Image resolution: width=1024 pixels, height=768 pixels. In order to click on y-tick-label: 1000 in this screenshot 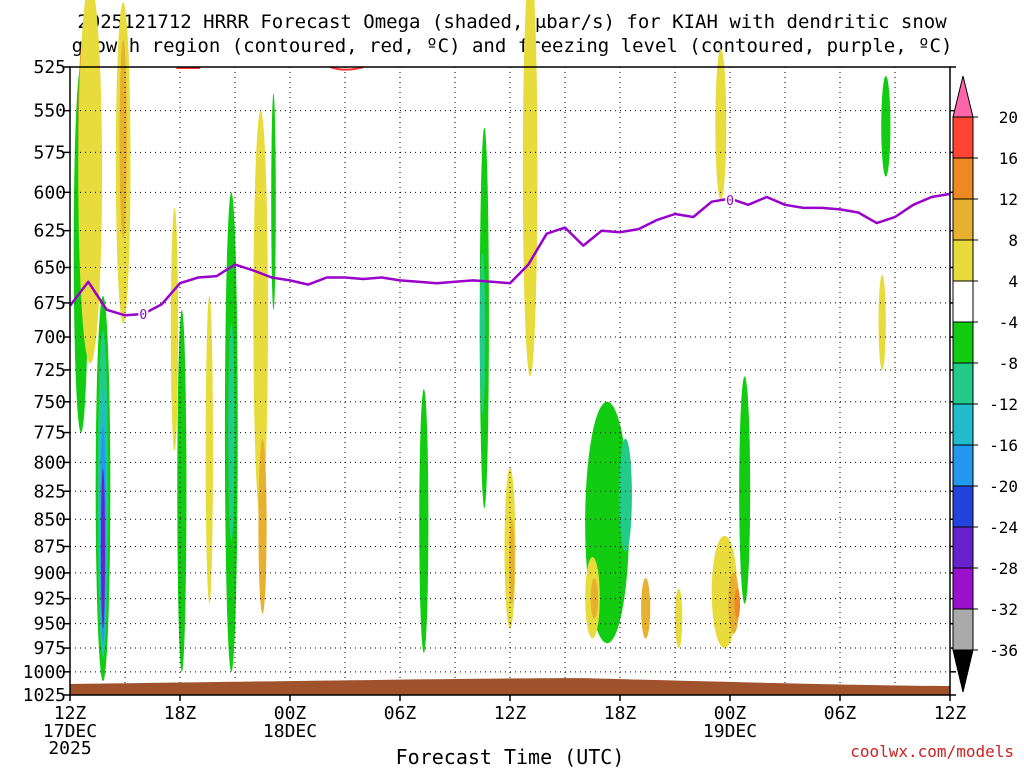, I will do `click(44, 672)`.